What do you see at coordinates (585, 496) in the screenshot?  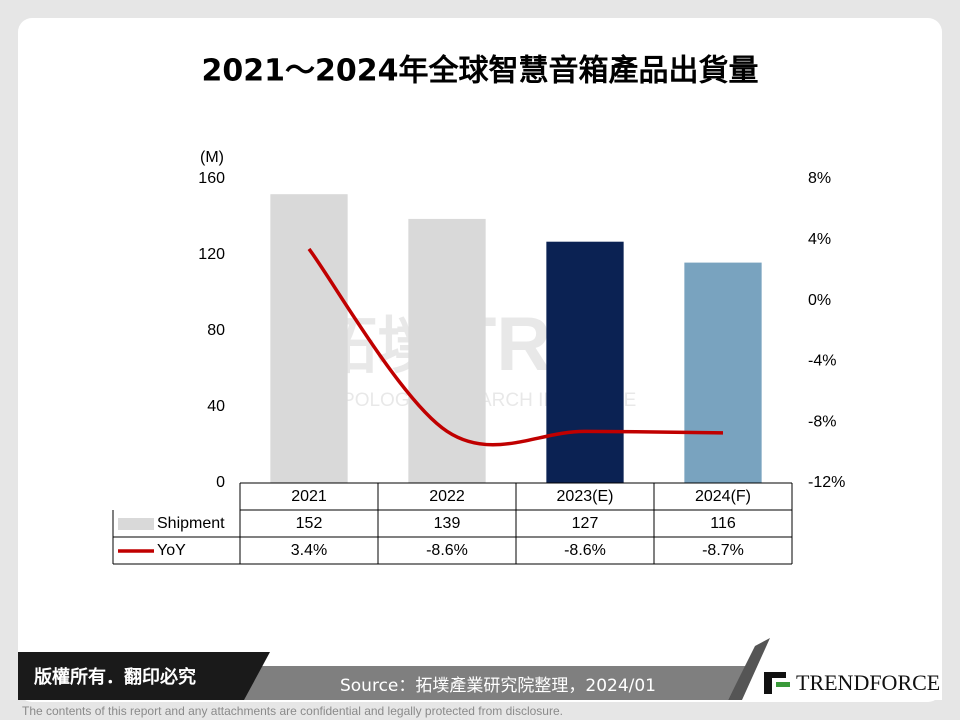 I see `x-tick-label: 2023(E)` at bounding box center [585, 496].